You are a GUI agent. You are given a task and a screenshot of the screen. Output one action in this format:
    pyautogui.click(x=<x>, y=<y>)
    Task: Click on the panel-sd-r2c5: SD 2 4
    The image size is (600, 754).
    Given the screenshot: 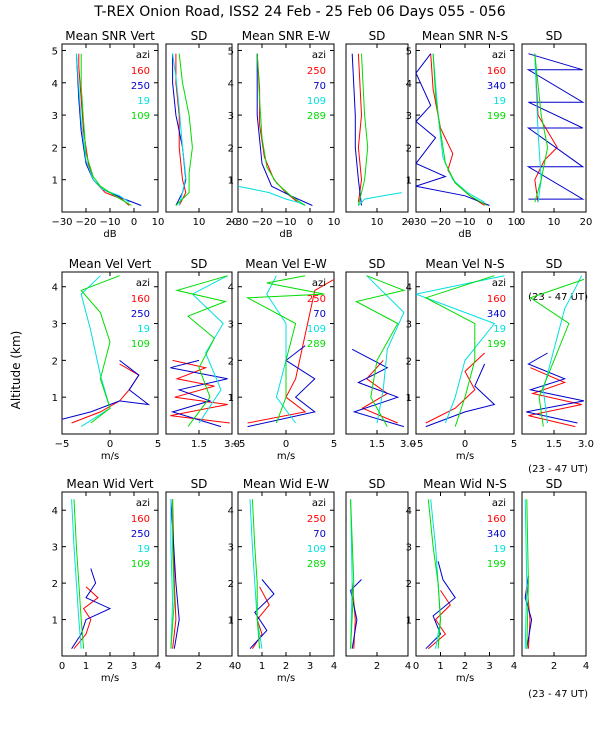 What is the action you would take?
    pyautogui.click(x=555, y=574)
    